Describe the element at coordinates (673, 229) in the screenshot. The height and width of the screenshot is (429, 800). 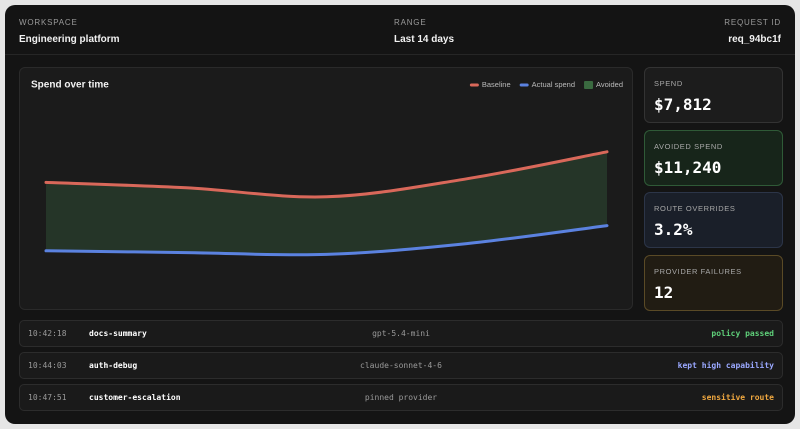
I see `stat-value: 3.2%` at that location.